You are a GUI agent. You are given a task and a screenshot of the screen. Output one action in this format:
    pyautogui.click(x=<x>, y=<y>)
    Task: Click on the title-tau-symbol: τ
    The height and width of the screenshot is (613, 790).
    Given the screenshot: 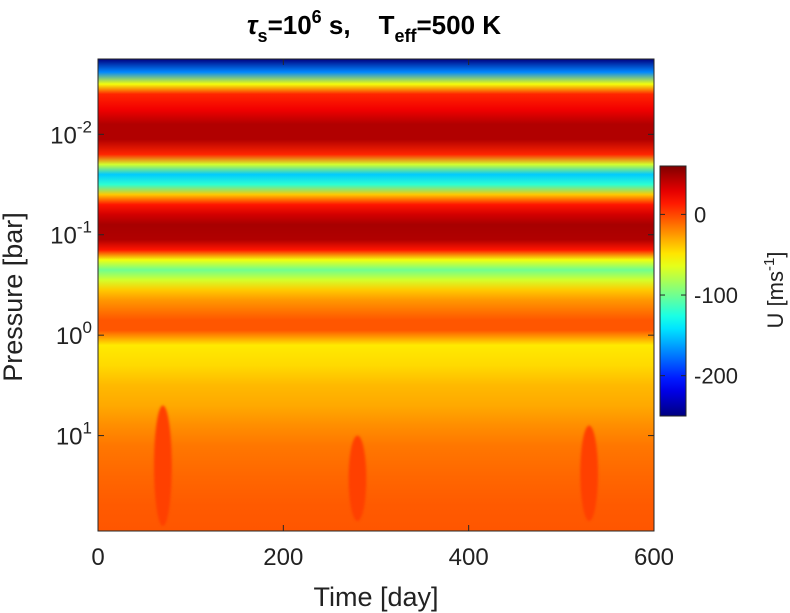 What is the action you would take?
    pyautogui.click(x=253, y=25)
    